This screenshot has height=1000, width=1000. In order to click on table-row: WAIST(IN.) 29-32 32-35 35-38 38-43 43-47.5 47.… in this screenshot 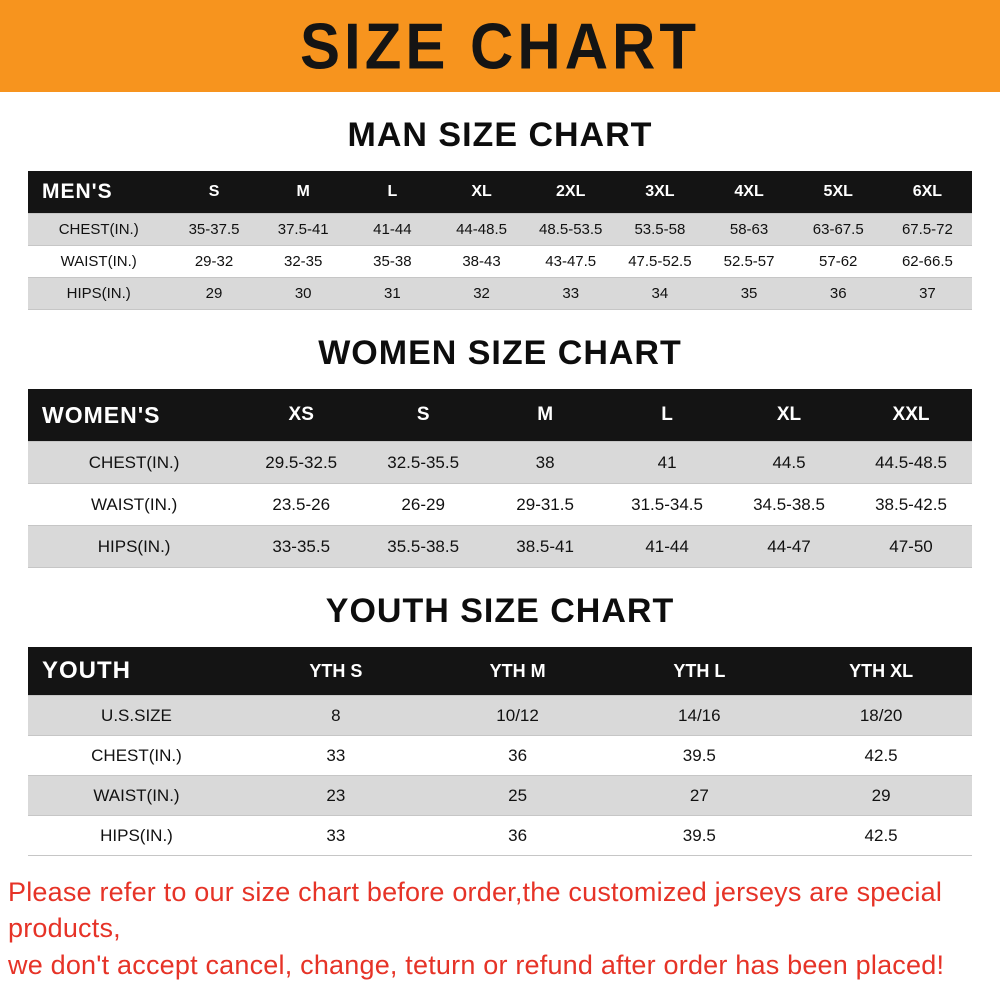, I will do `click(500, 261)`.